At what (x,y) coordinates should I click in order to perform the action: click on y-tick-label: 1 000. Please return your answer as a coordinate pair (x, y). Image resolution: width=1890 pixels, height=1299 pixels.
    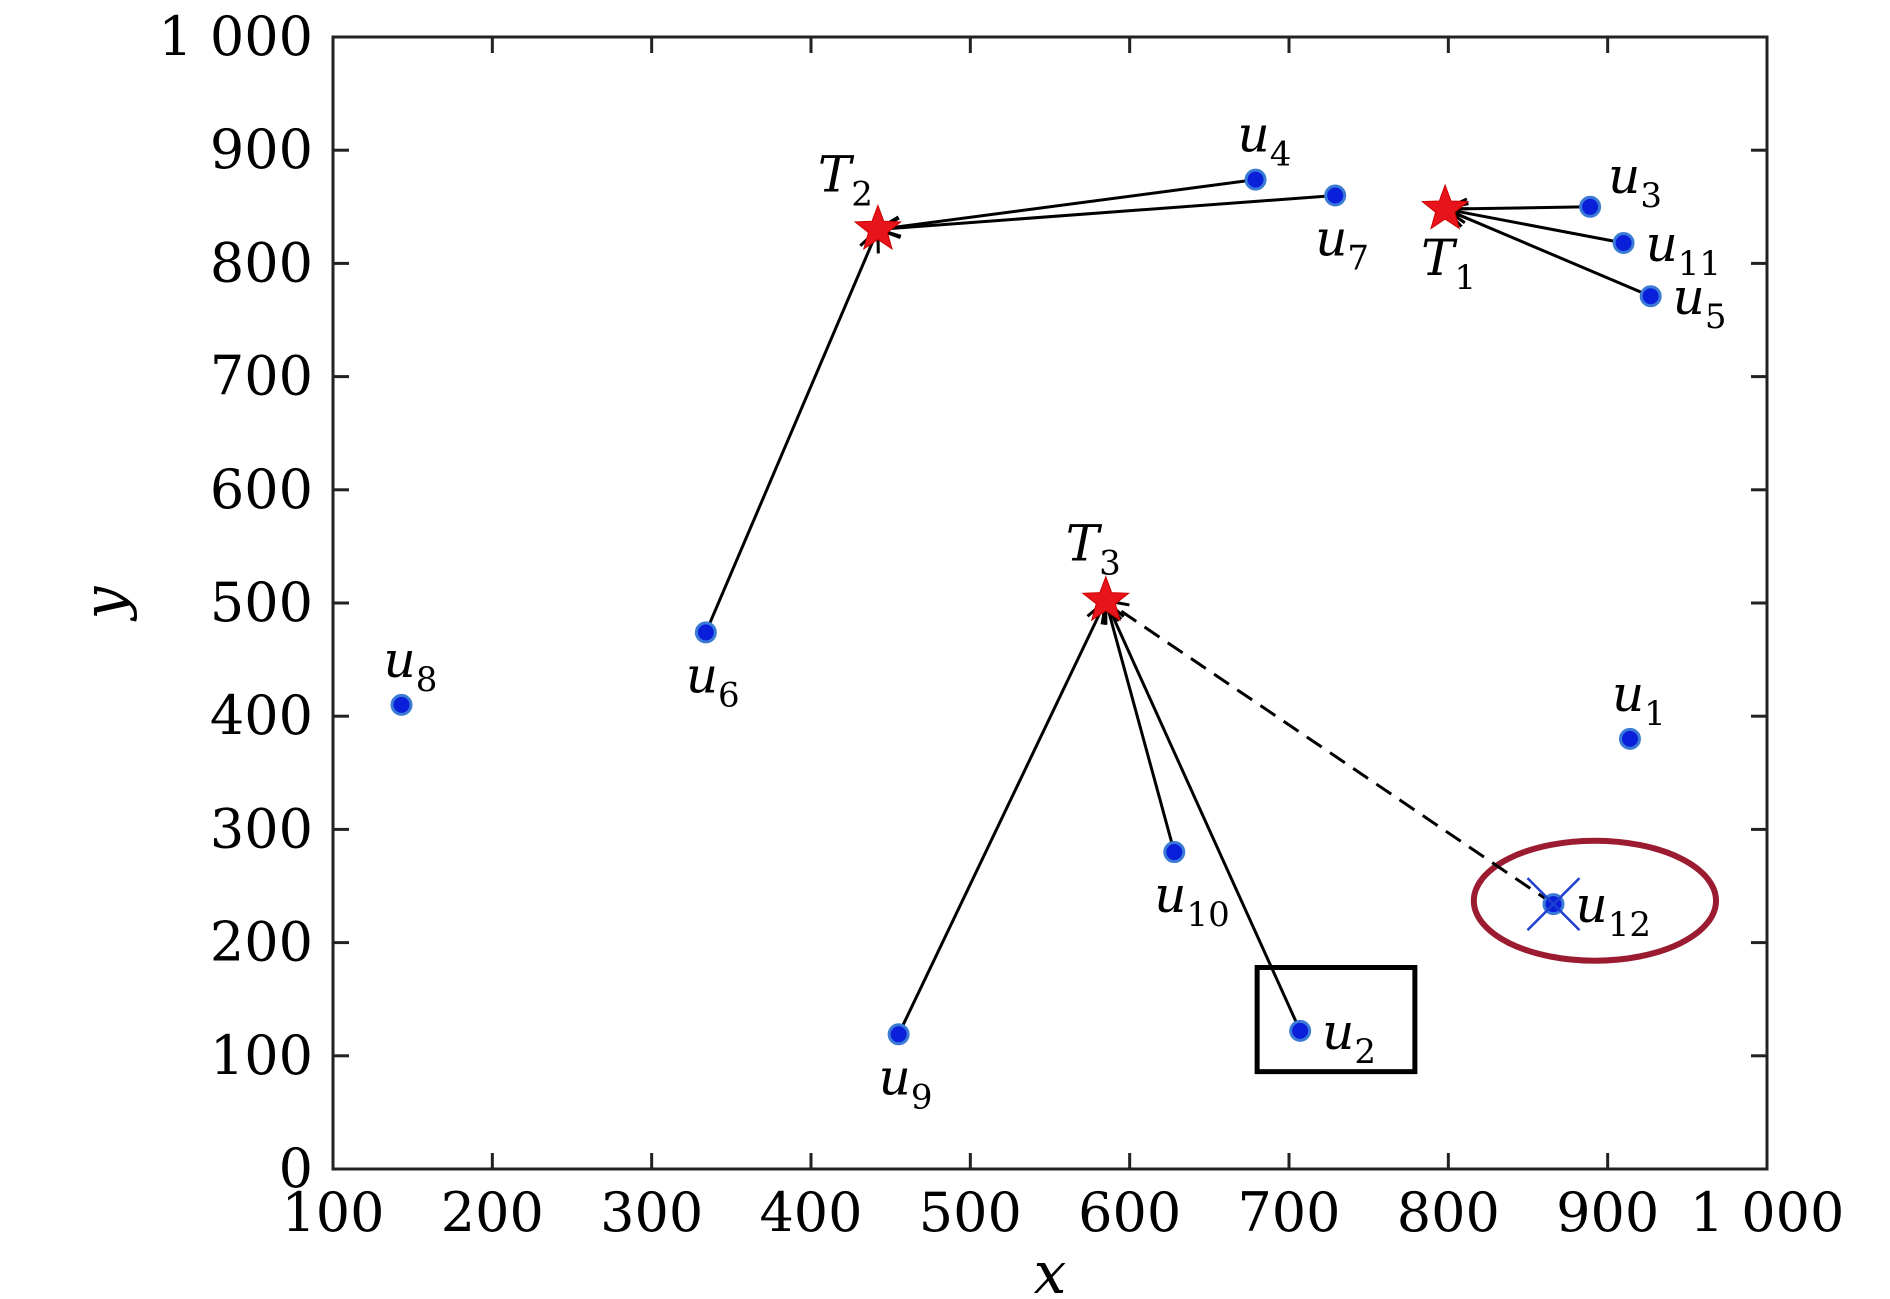
    Looking at the image, I should click on (235, 36).